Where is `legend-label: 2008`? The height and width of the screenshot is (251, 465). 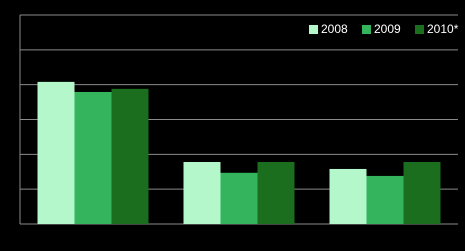 legend-label: 2008 is located at coordinates (334, 29).